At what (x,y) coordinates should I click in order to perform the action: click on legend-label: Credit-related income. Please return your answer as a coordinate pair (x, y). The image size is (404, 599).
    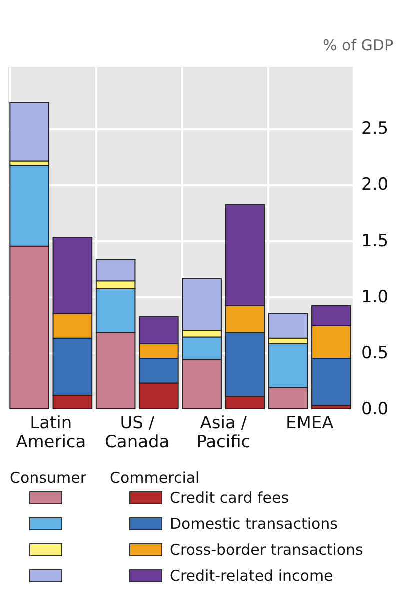
    Looking at the image, I should click on (252, 576).